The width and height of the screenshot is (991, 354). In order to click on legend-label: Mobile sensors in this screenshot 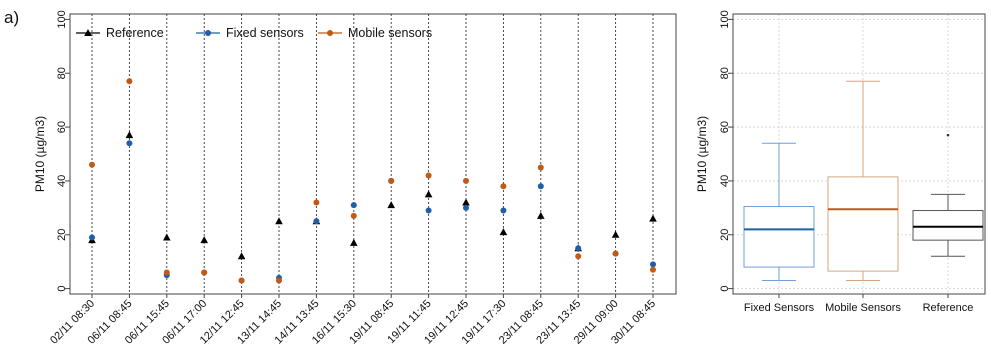, I will do `click(390, 33)`.